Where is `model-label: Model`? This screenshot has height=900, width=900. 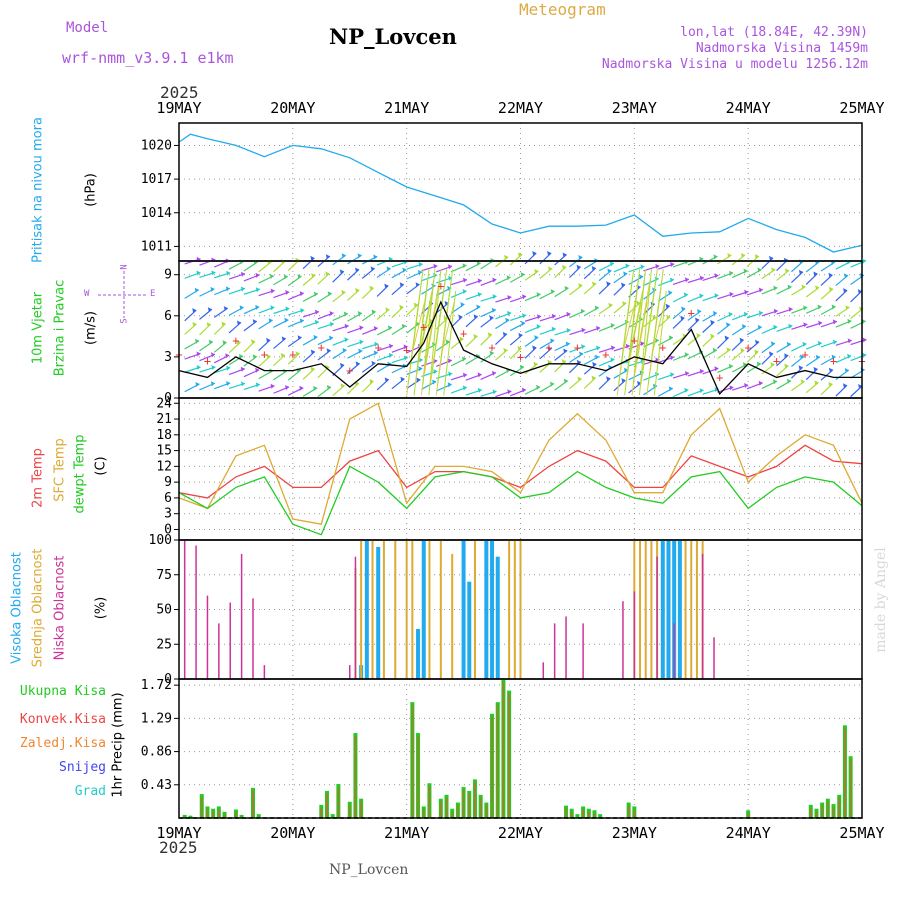
model-label: Model is located at coordinates (87, 28).